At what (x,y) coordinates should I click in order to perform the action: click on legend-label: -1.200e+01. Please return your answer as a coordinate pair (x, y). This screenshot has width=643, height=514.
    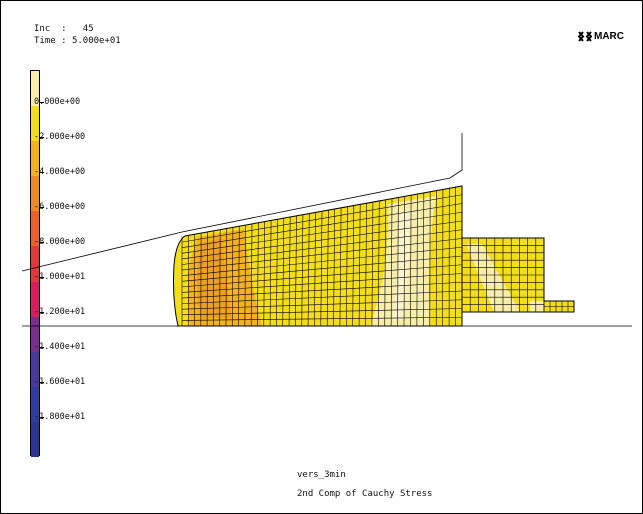
    Looking at the image, I should click on (60, 312).